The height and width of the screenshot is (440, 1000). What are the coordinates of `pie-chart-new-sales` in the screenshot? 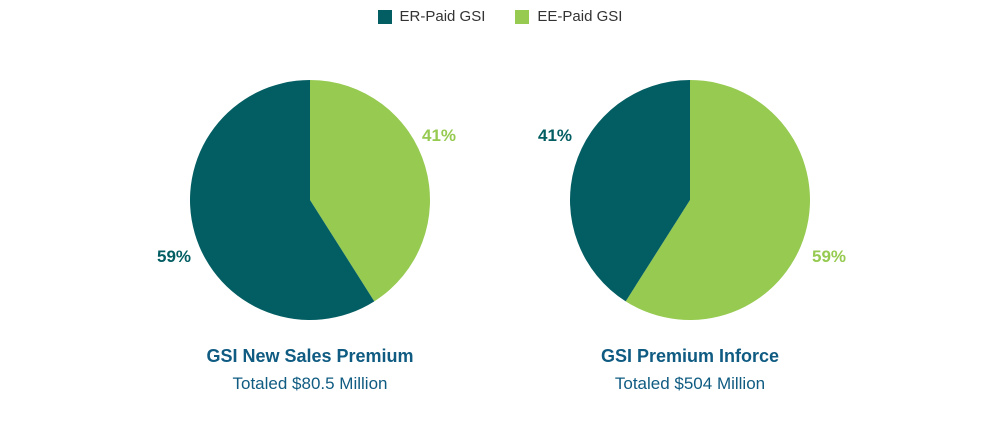 It's located at (310, 200).